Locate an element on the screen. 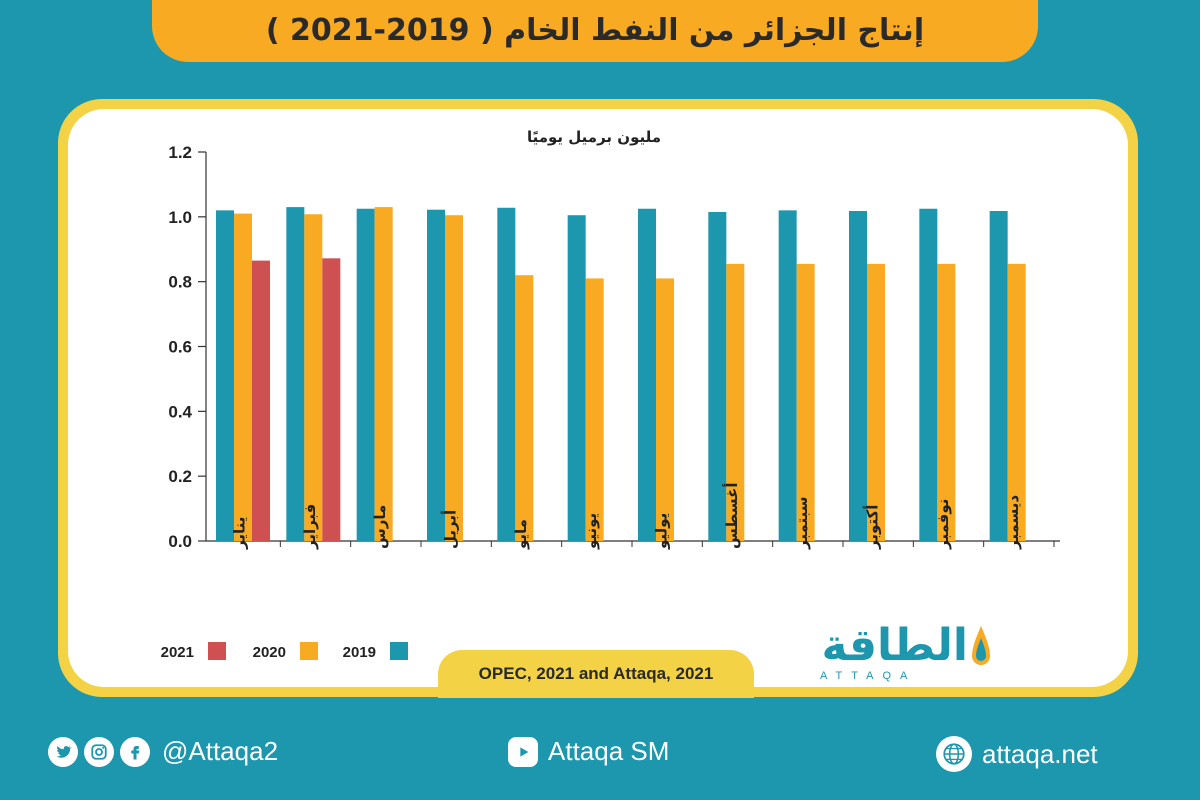 This screenshot has width=1200, height=800. footer: @Attaqa2 Attaqa SM attaqa.net is located at coordinates (600, 761).